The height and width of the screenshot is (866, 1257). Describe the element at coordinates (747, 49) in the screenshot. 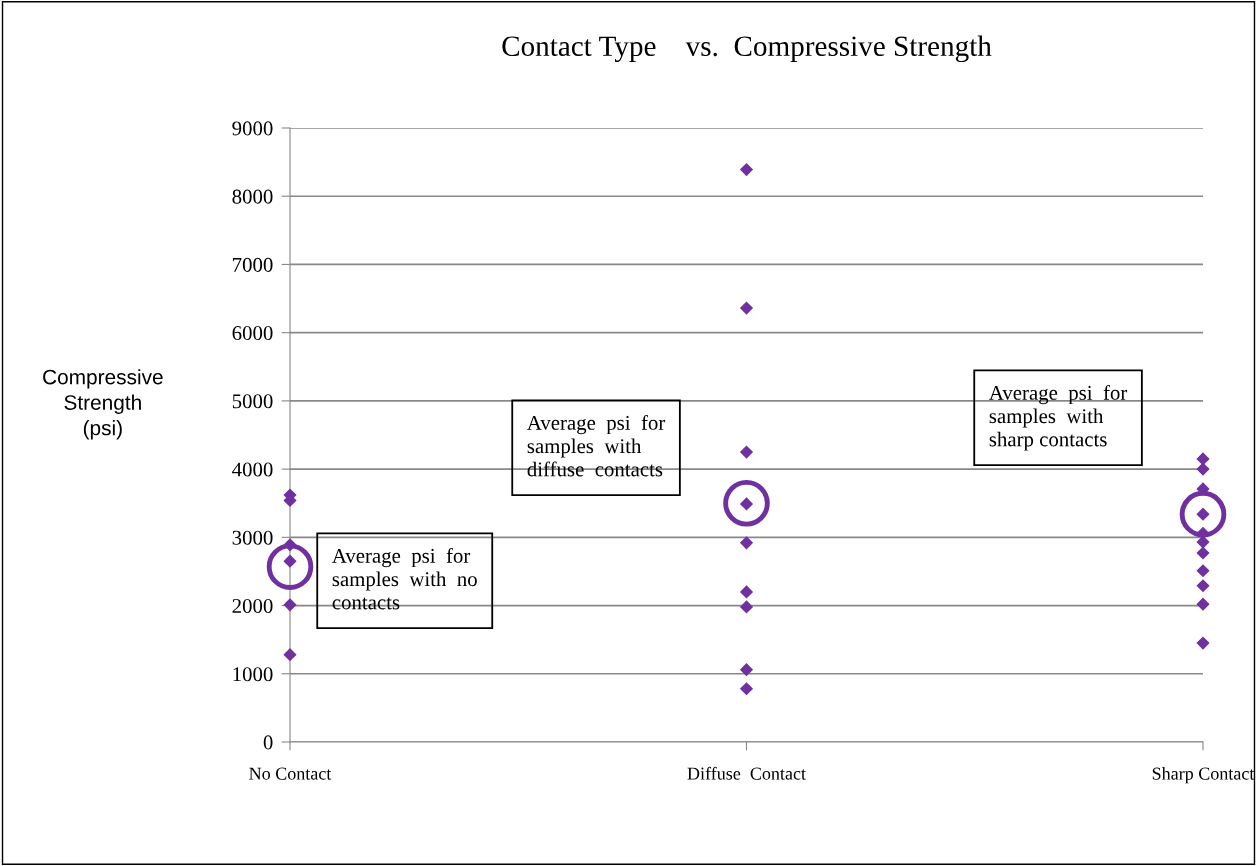

I see `chart-title: Contact Type vs. Compressive Strength` at that location.